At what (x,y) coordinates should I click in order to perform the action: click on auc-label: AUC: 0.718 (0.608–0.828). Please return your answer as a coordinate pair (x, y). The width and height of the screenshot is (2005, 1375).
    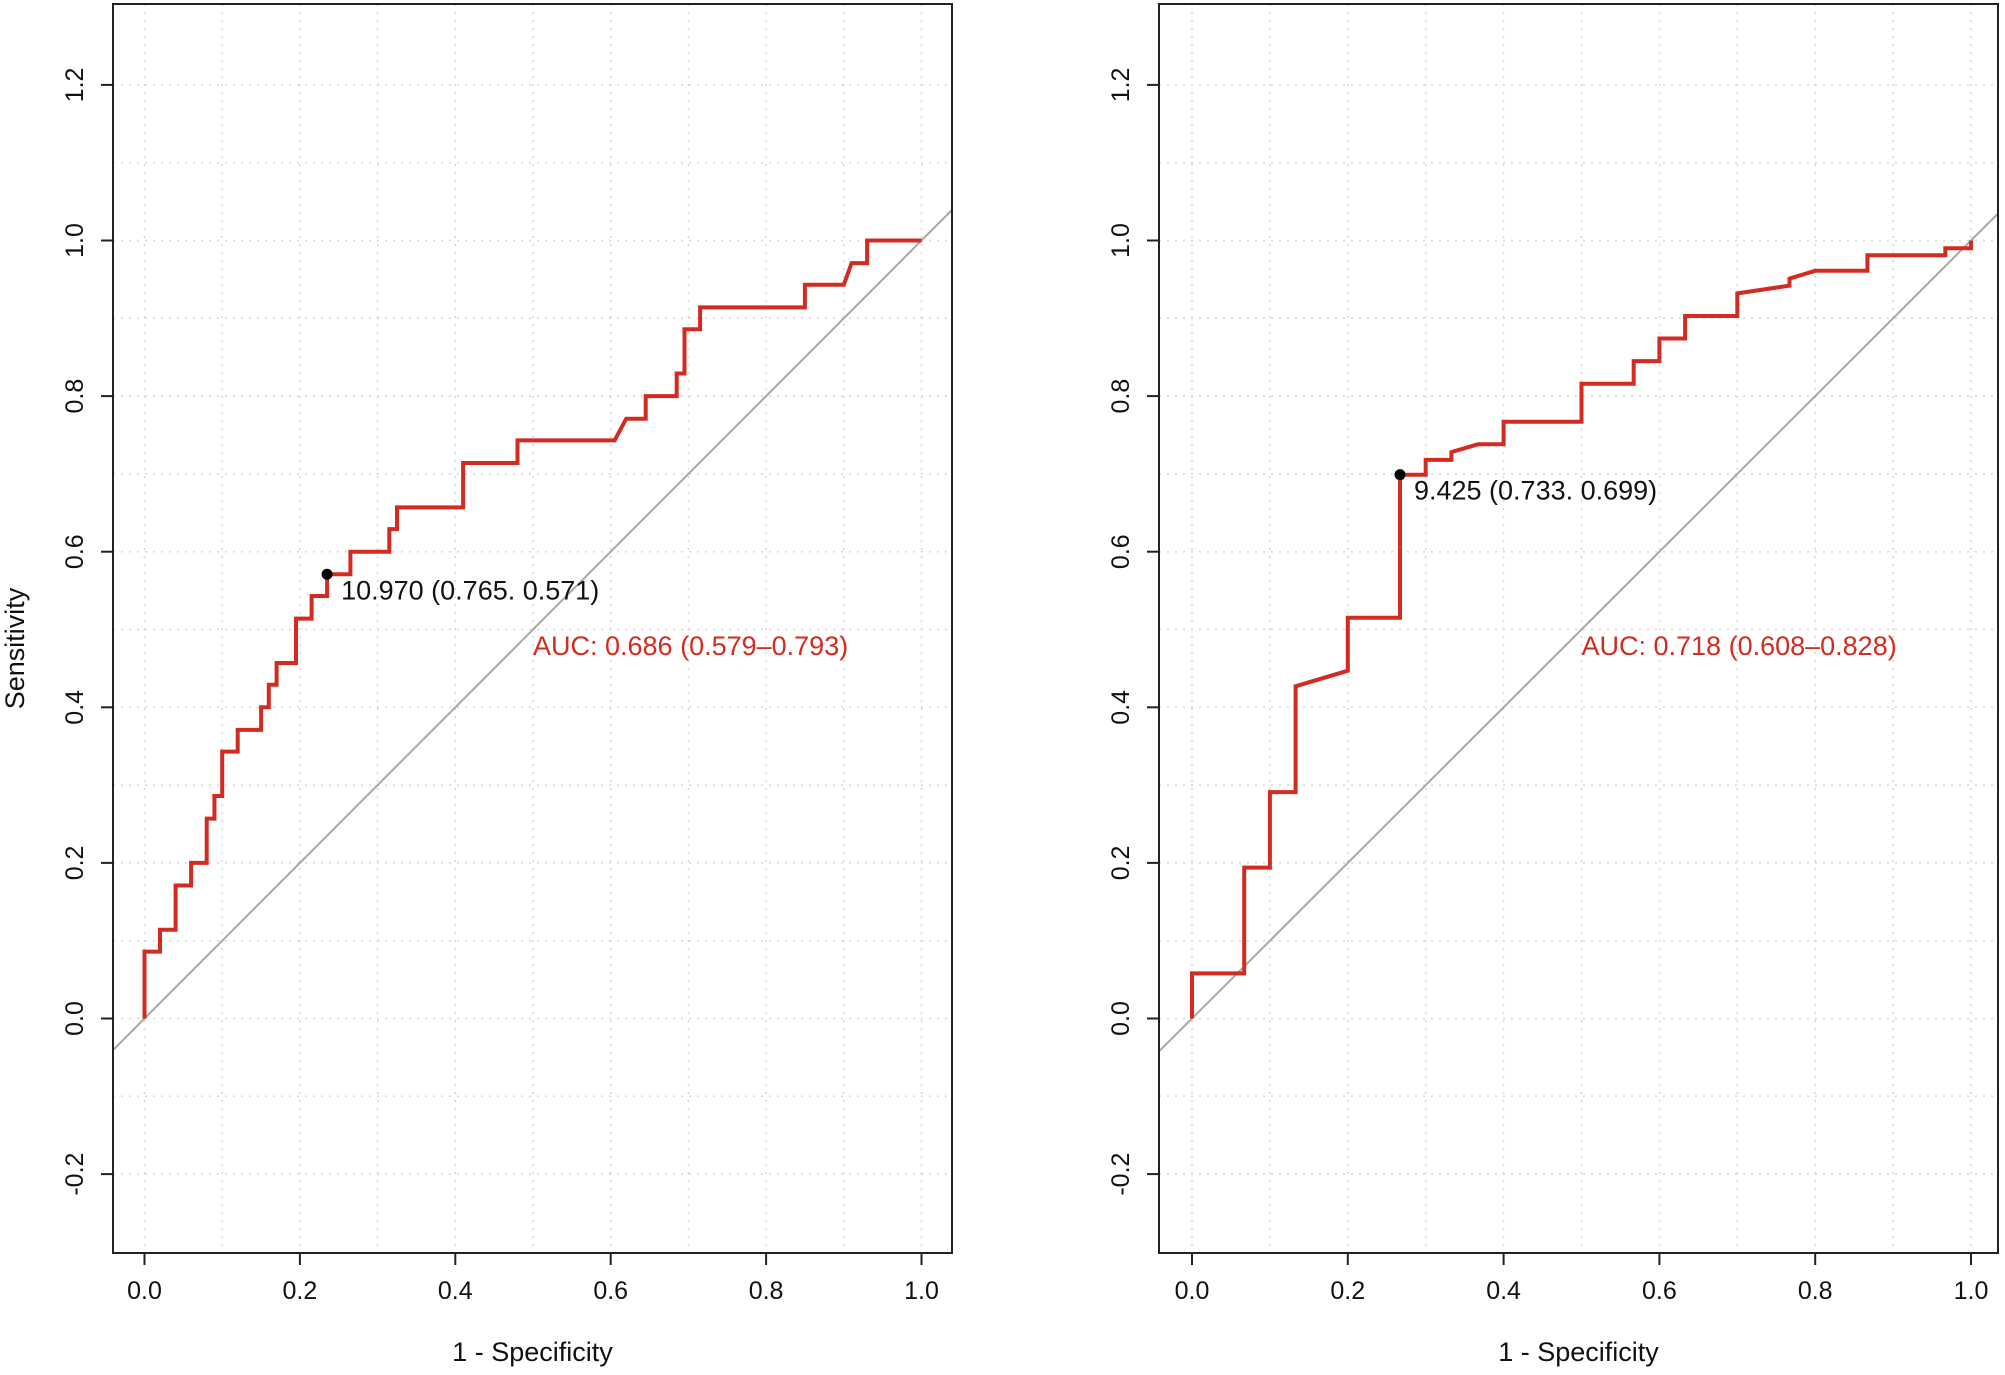
    Looking at the image, I should click on (1739, 646).